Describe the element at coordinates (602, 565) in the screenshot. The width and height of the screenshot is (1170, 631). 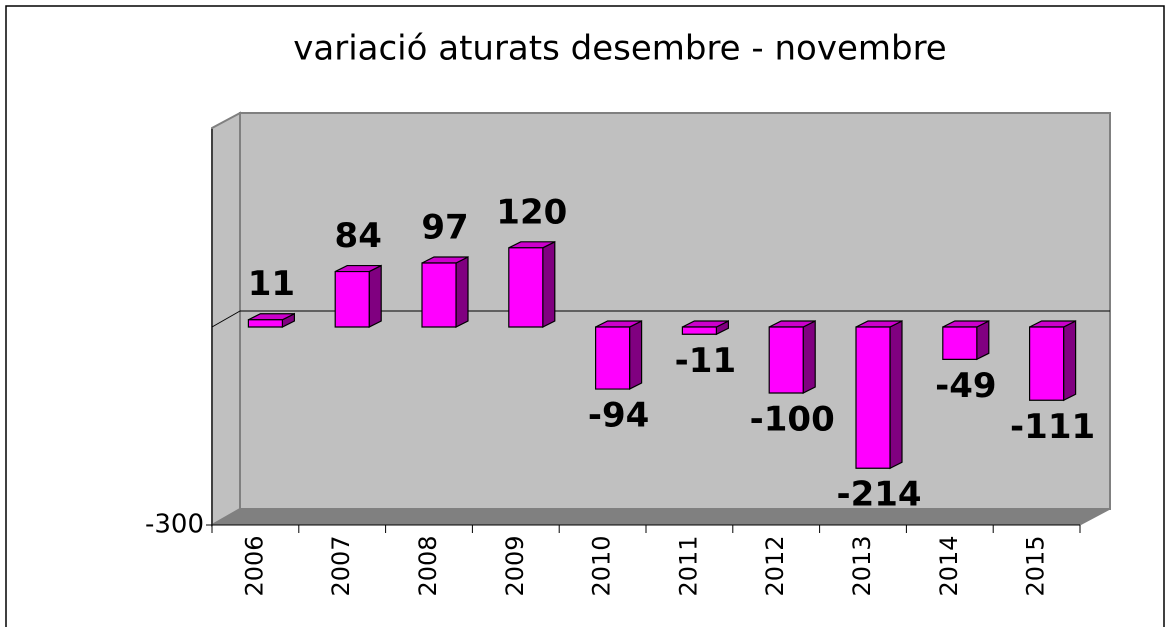
I see `x-tick-label: 2010` at that location.